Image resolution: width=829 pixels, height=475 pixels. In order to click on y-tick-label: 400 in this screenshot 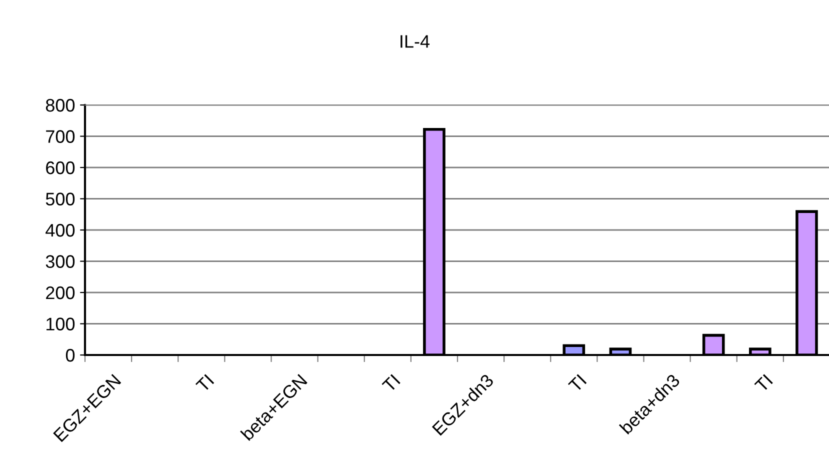, I will do `click(60, 230)`.